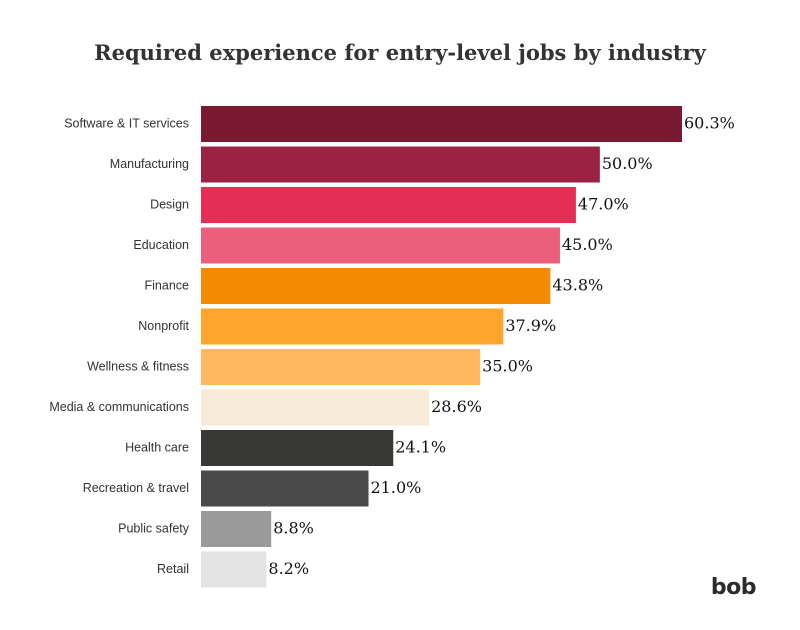 Image resolution: width=800 pixels, height=630 pixels. I want to click on category-label: Wellness & fitness, so click(138, 366).